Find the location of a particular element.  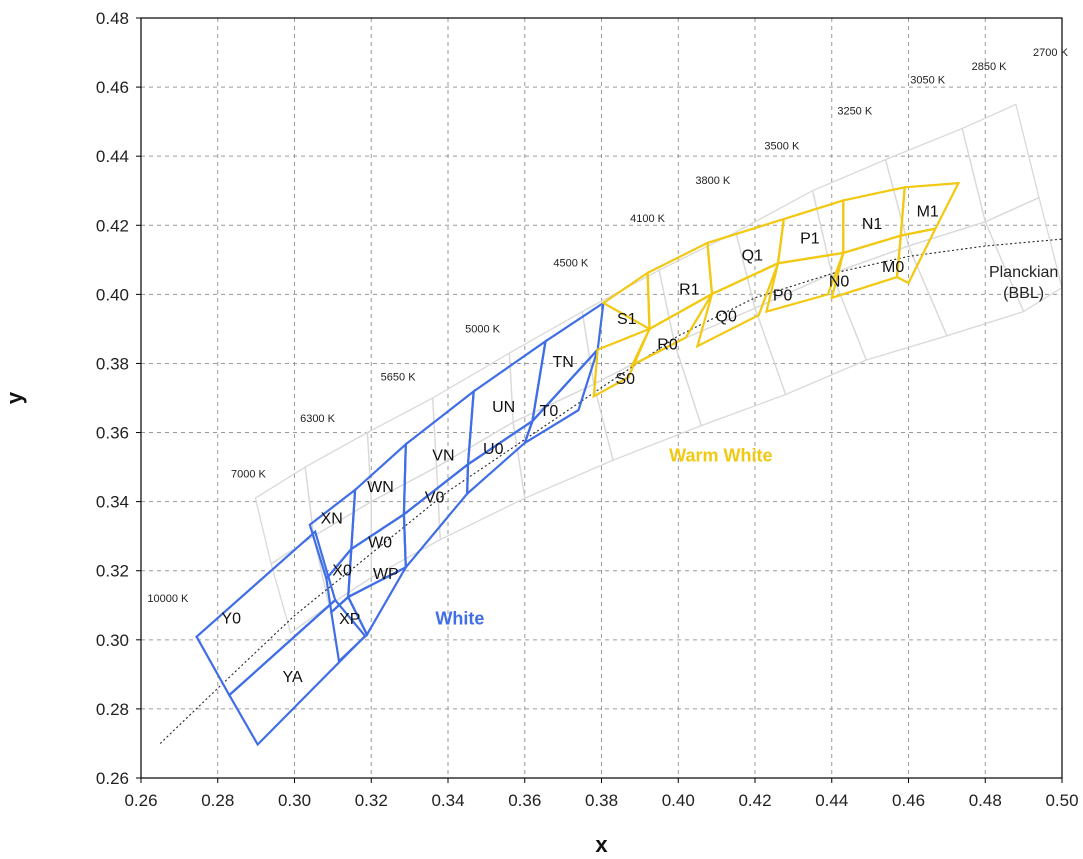

bin-label: R1 is located at coordinates (689, 289).